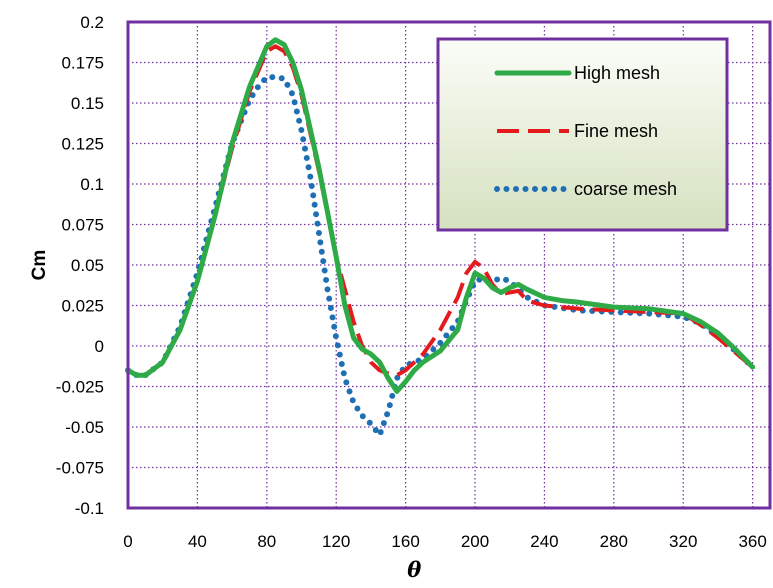 The image size is (773, 588). What do you see at coordinates (197, 541) in the screenshot?
I see `x-tick-label: 40` at bounding box center [197, 541].